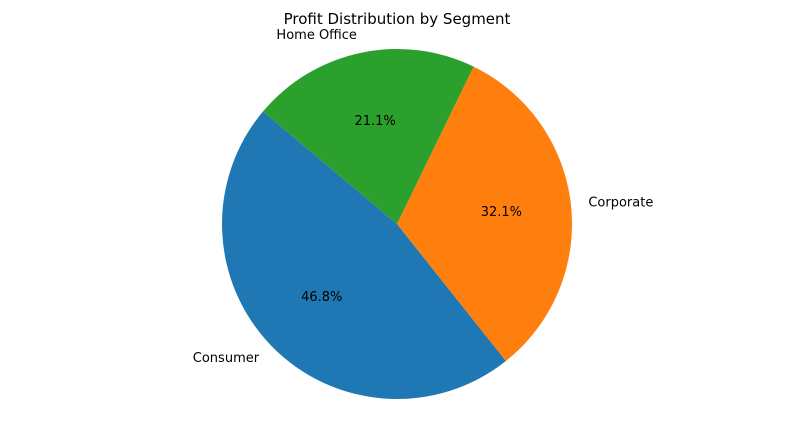  I want to click on pie-slice-home-office, so click(368, 136).